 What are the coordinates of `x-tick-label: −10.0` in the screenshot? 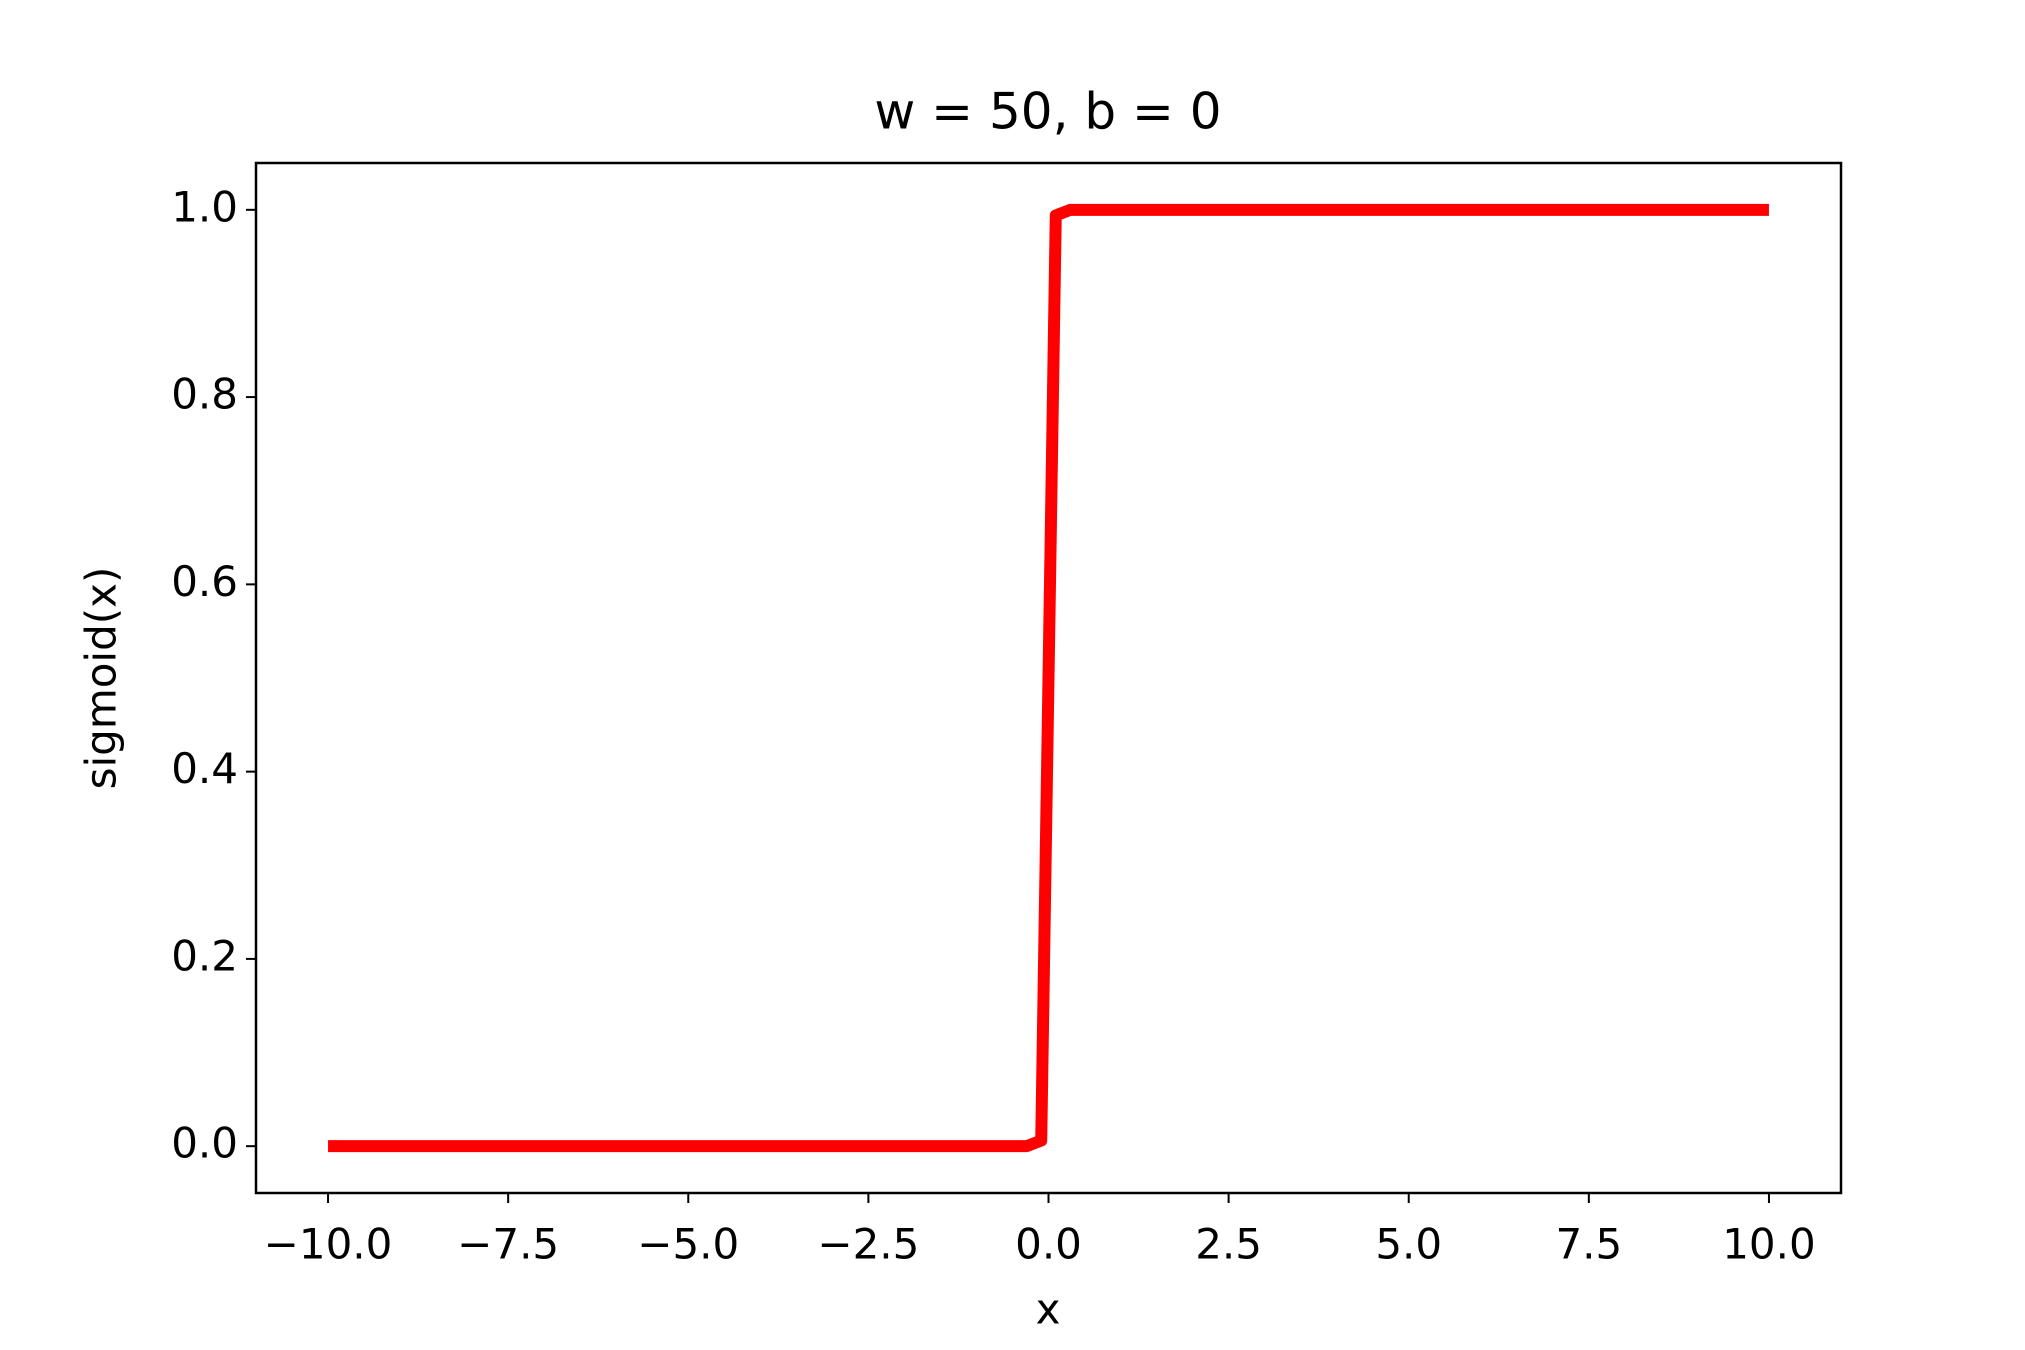 It's located at (328, 1244).